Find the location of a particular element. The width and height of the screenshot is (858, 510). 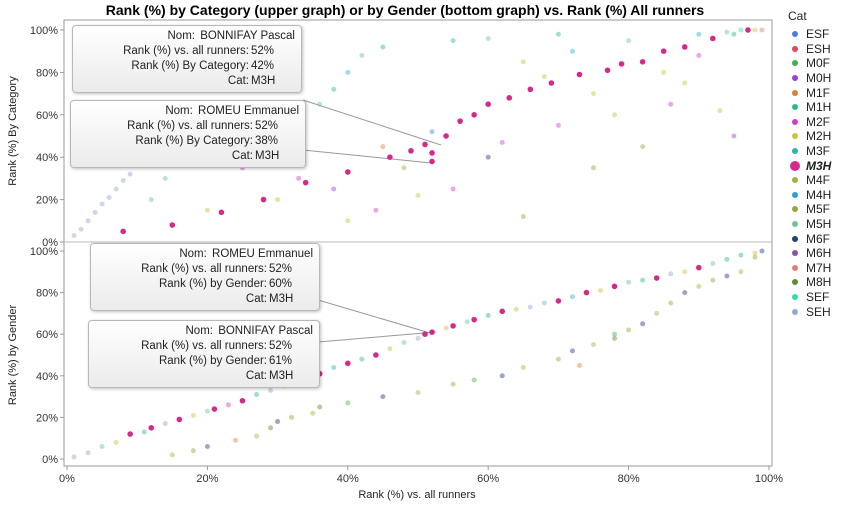

data-point-m0h is located at coordinates (334, 189).